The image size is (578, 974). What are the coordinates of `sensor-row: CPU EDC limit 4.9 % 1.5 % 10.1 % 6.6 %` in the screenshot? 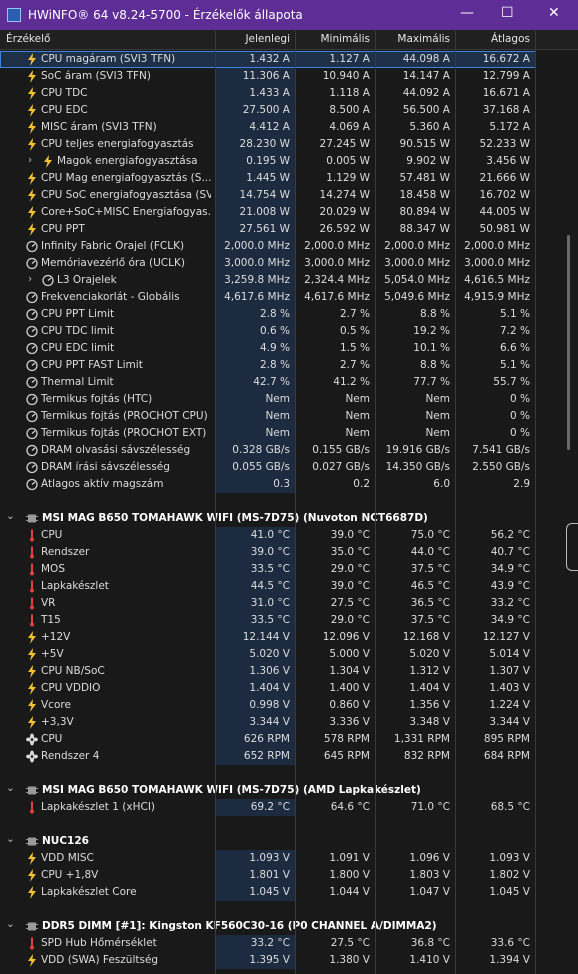 It's located at (268, 348).